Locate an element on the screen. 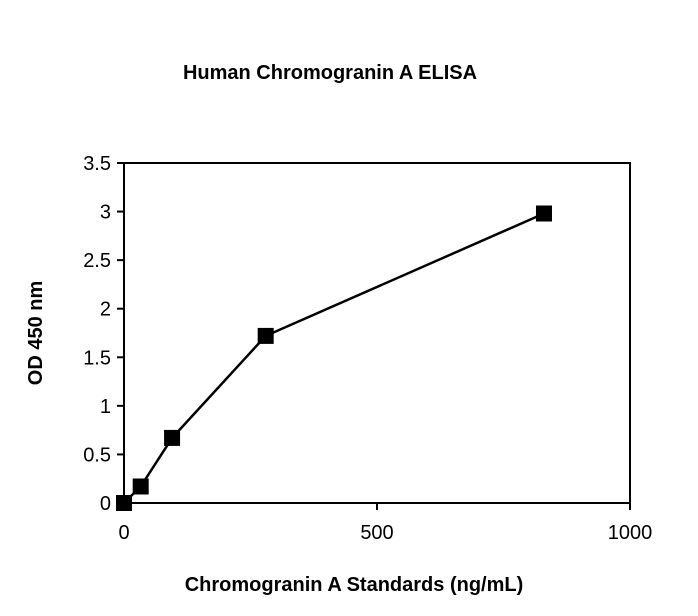 The image size is (698, 616). y-tick-label: 3 is located at coordinates (105, 213).